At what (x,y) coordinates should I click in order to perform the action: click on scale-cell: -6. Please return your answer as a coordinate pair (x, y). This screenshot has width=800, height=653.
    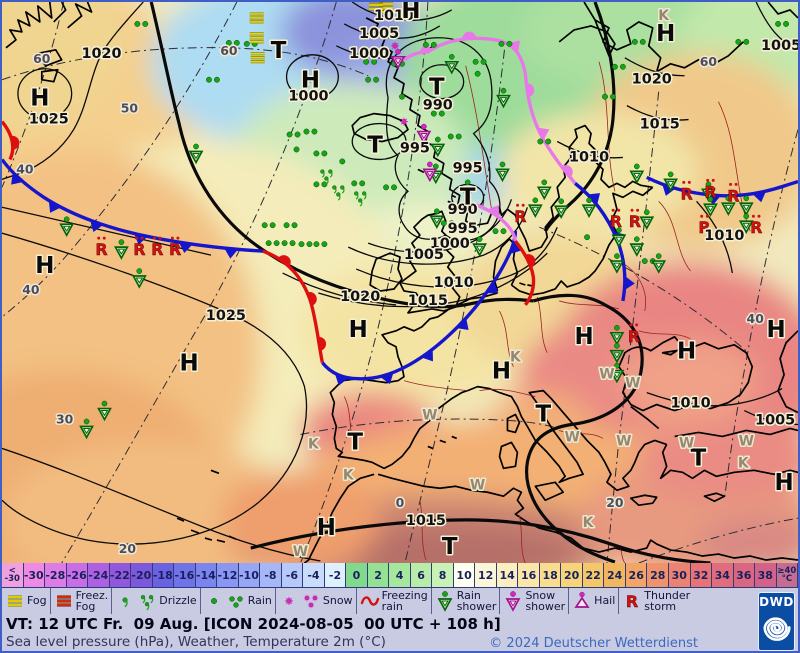
    Looking at the image, I should click on (292, 575).